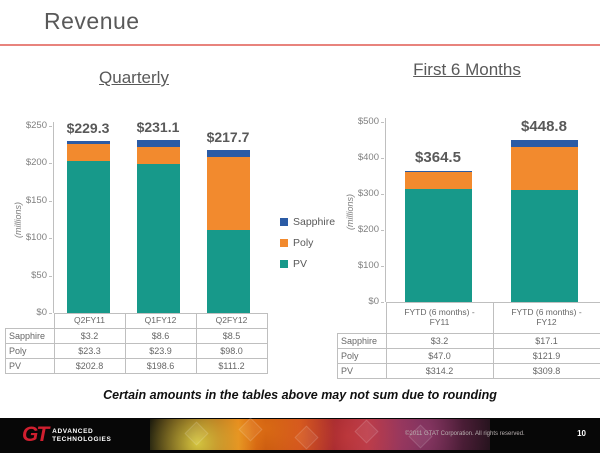  What do you see at coordinates (92, 21) in the screenshot?
I see `page-title: Revenue` at bounding box center [92, 21].